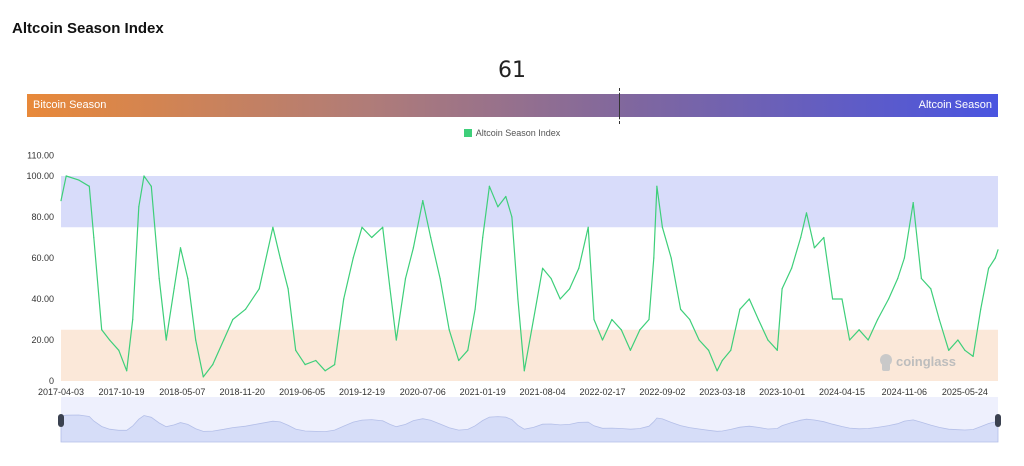  What do you see at coordinates (782, 392) in the screenshot?
I see `x-tick-label: 2023-10-01` at bounding box center [782, 392].